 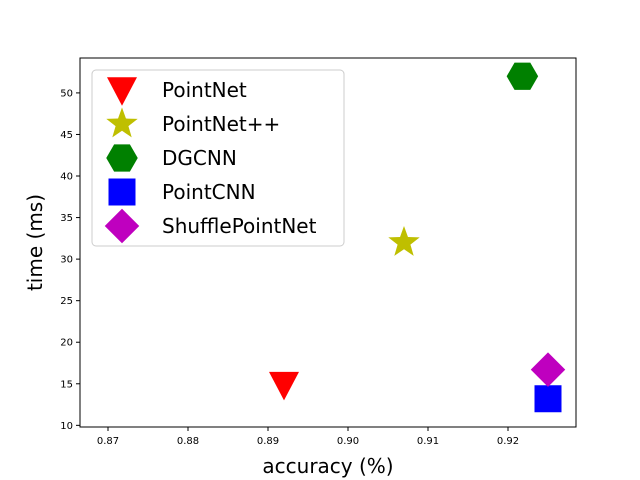 What do you see at coordinates (522, 76) in the screenshot?
I see `dgcnn-point` at bounding box center [522, 76].